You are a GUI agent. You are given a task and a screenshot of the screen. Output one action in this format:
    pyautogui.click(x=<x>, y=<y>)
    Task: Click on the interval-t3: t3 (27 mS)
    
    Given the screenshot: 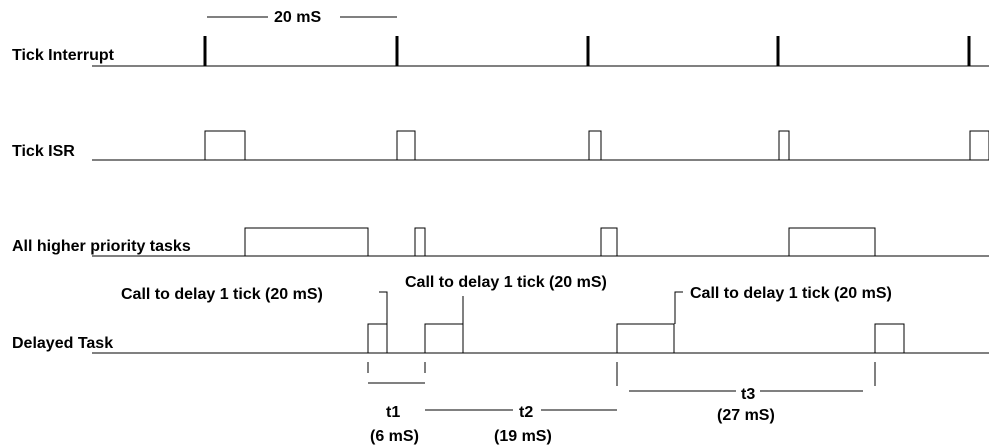 What is the action you would take?
    pyautogui.click(x=746, y=393)
    